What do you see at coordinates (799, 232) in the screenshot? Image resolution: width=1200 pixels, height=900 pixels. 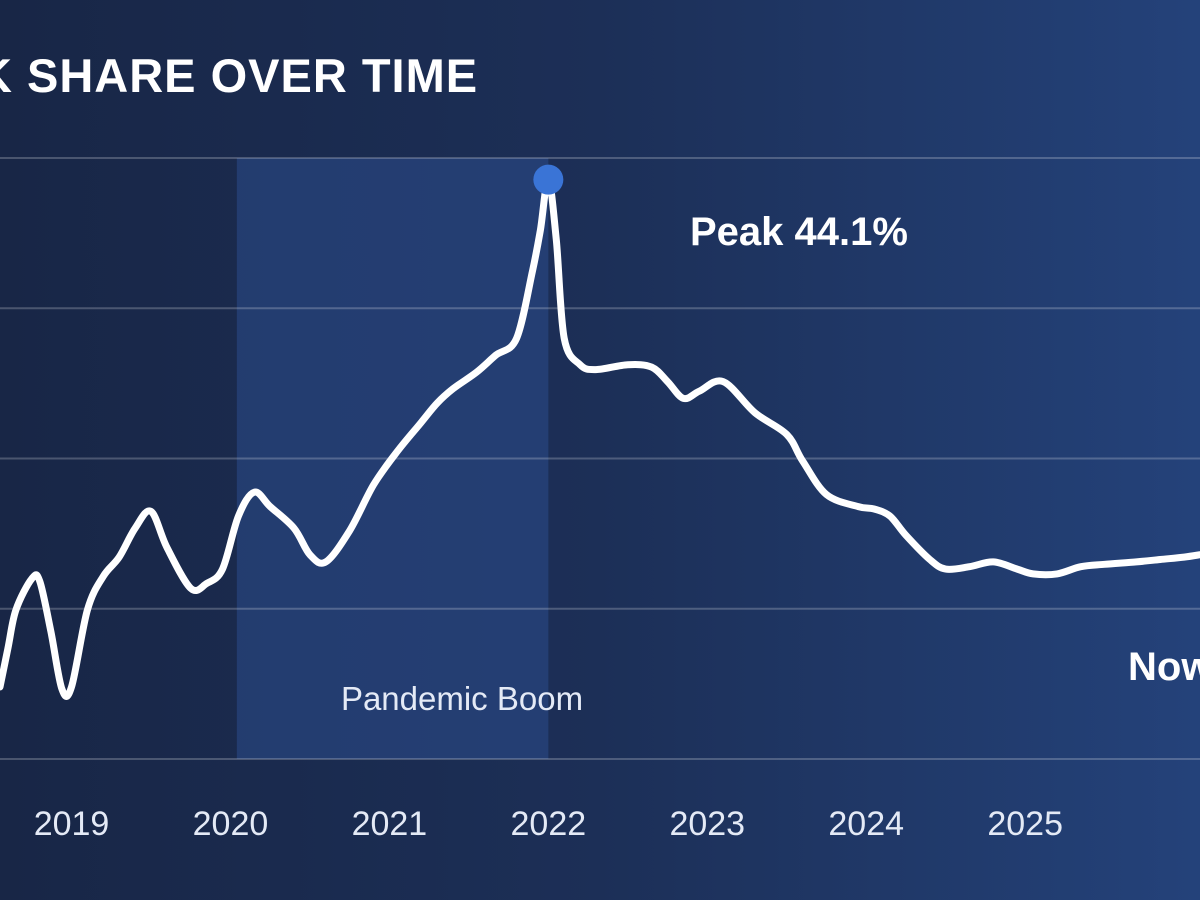 I see `peak-label: Peak 44.1%` at bounding box center [799, 232].